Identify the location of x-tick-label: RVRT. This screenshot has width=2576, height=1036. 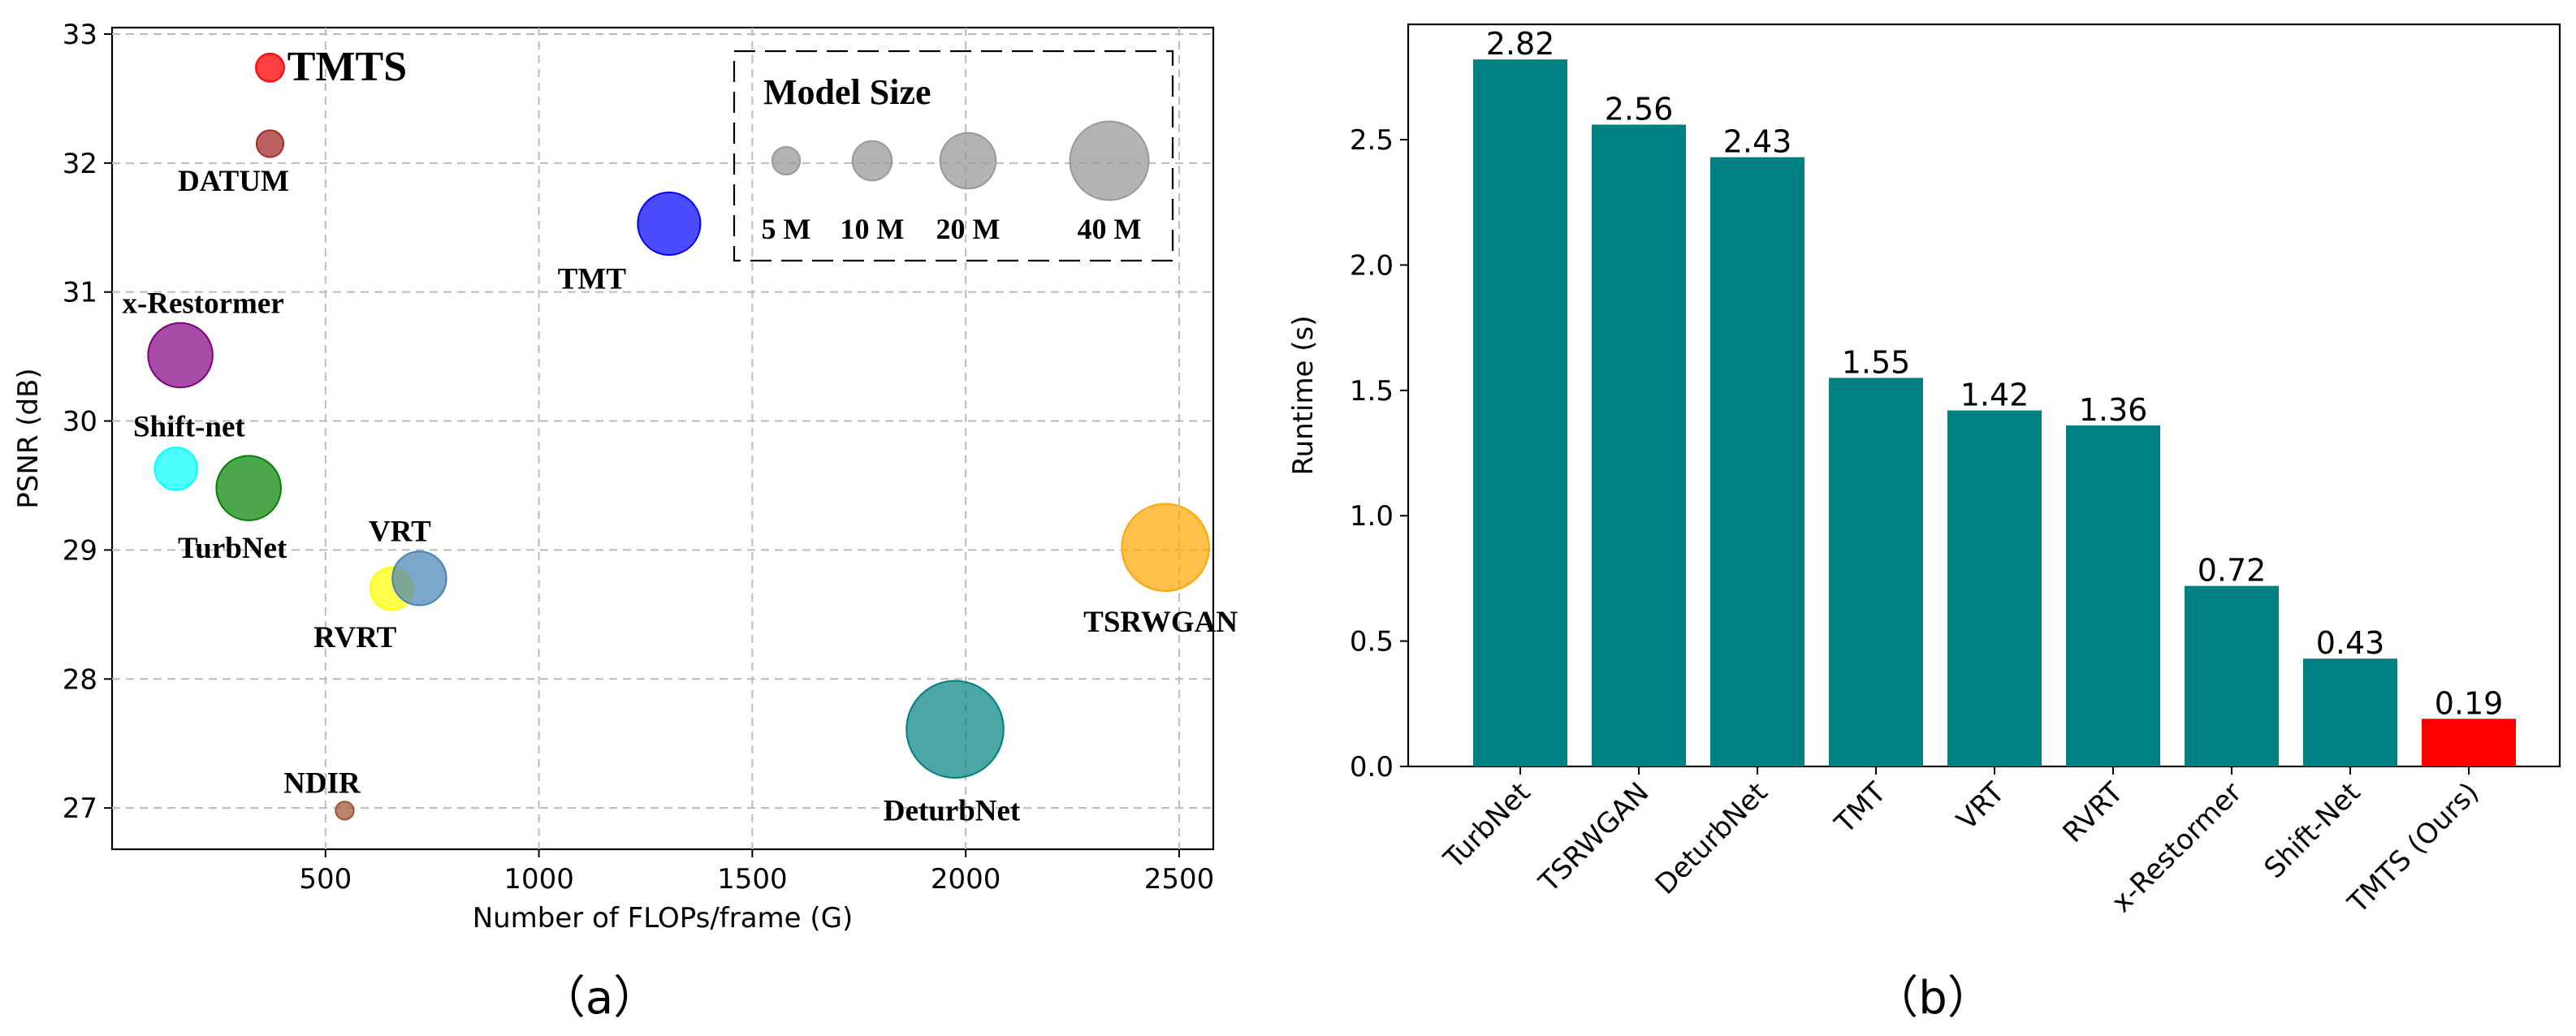
(2093, 812).